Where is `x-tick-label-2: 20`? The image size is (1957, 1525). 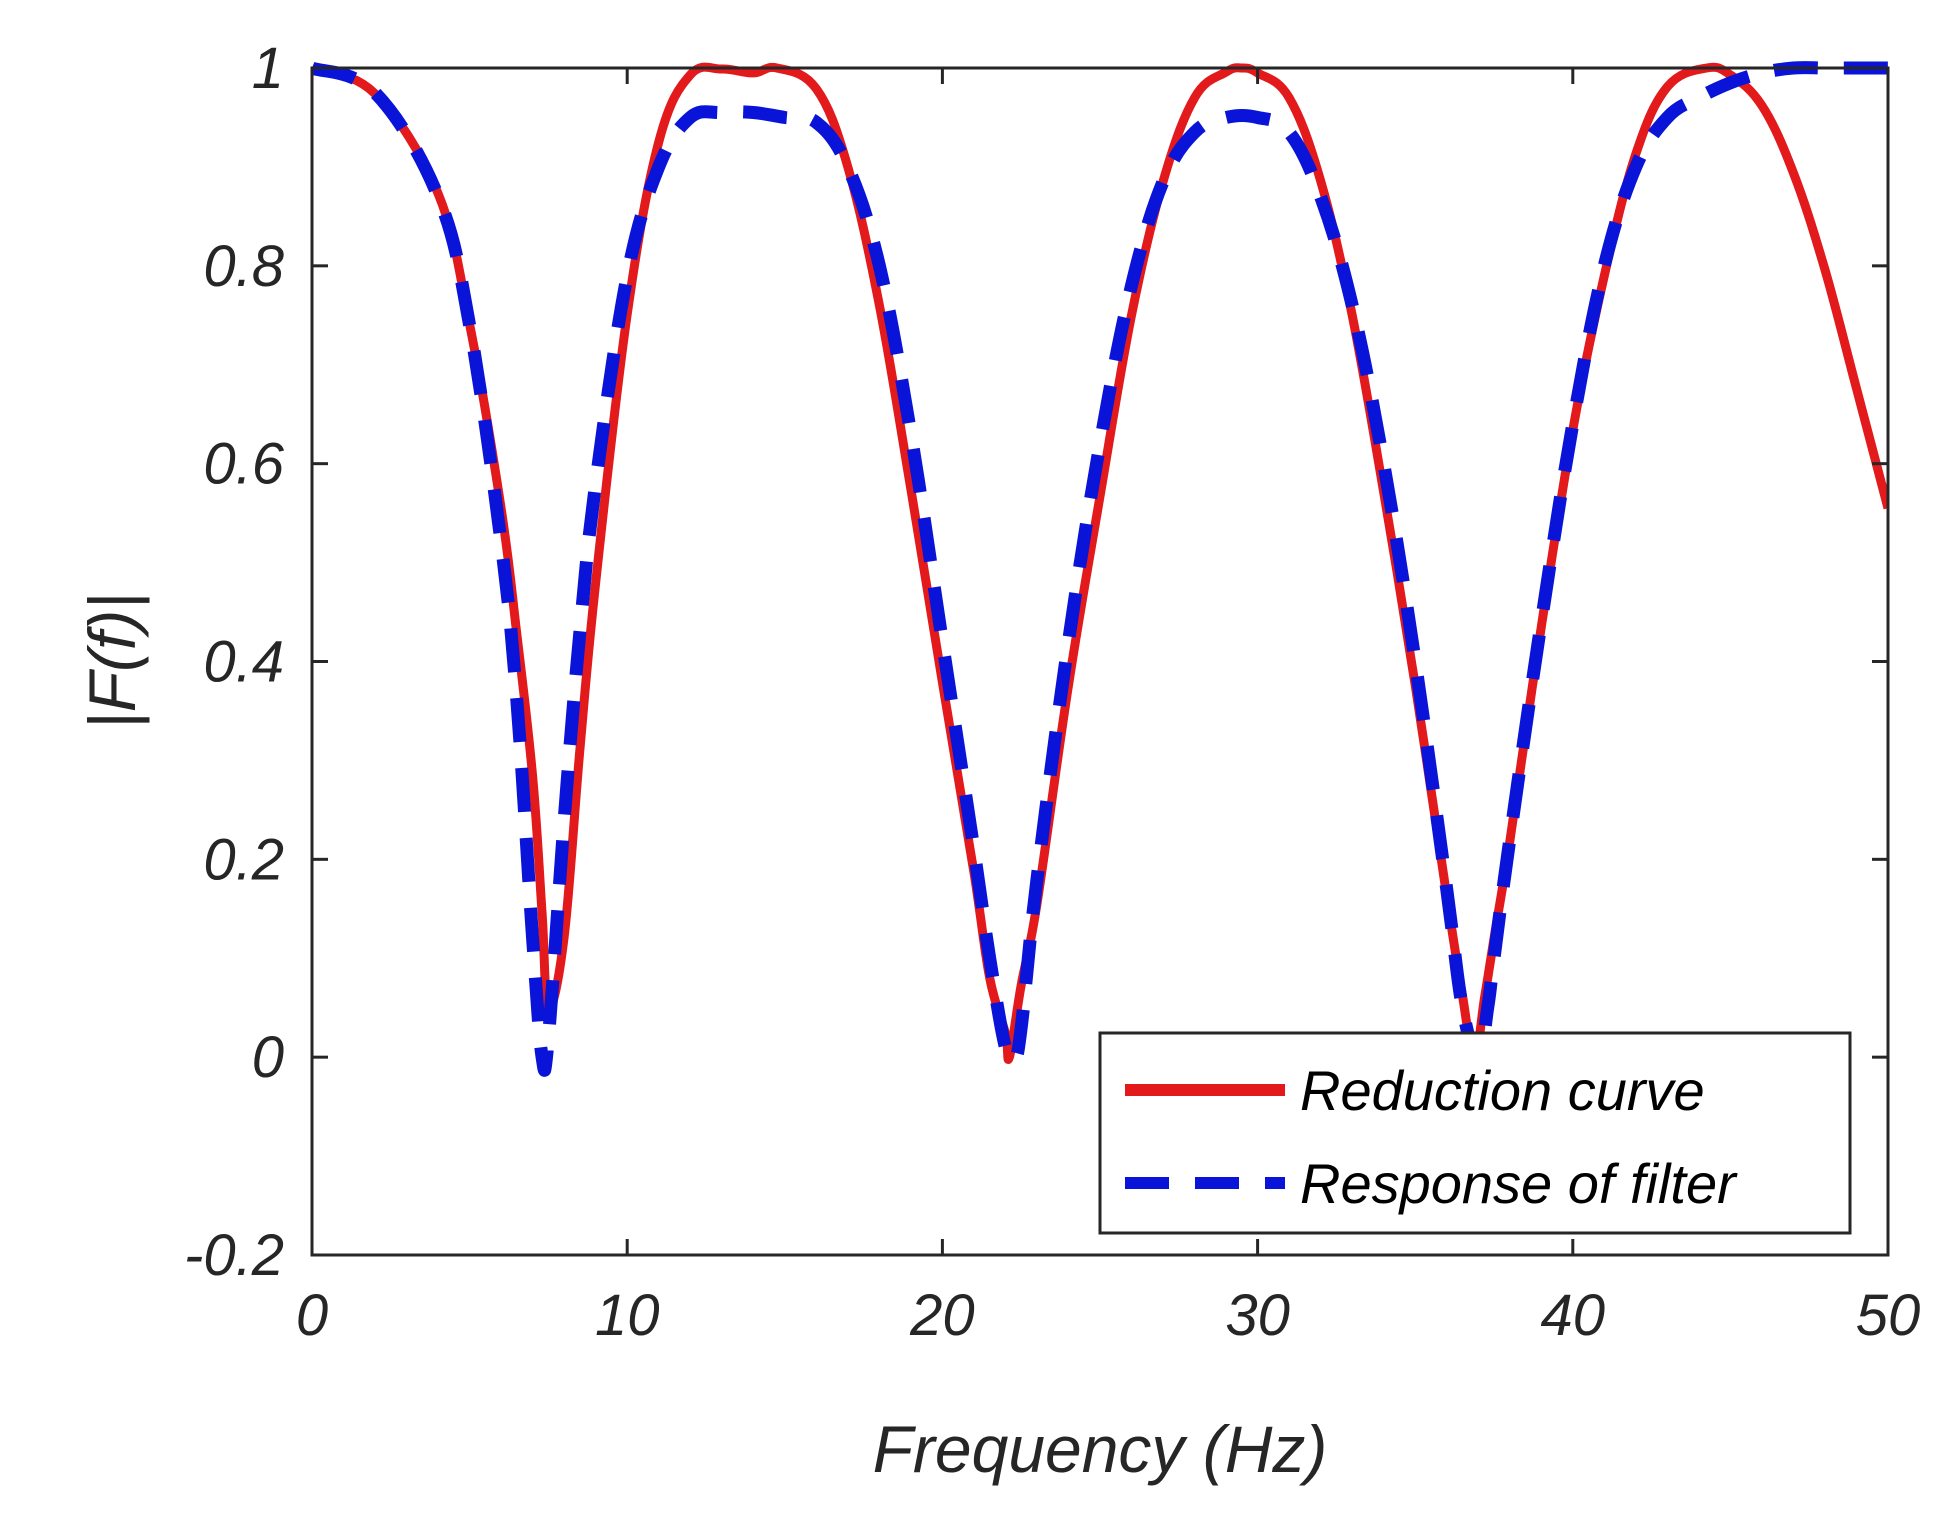
x-tick-label-2: 20 is located at coordinates (942, 1315).